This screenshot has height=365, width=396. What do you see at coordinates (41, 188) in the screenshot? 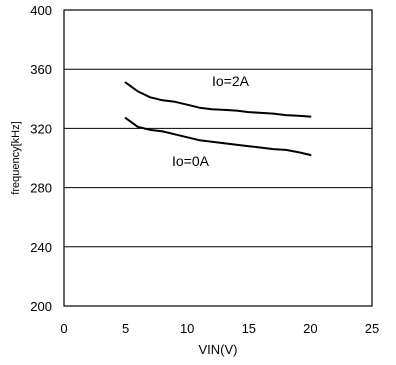
I see `y-tick-label: 280` at bounding box center [41, 188].